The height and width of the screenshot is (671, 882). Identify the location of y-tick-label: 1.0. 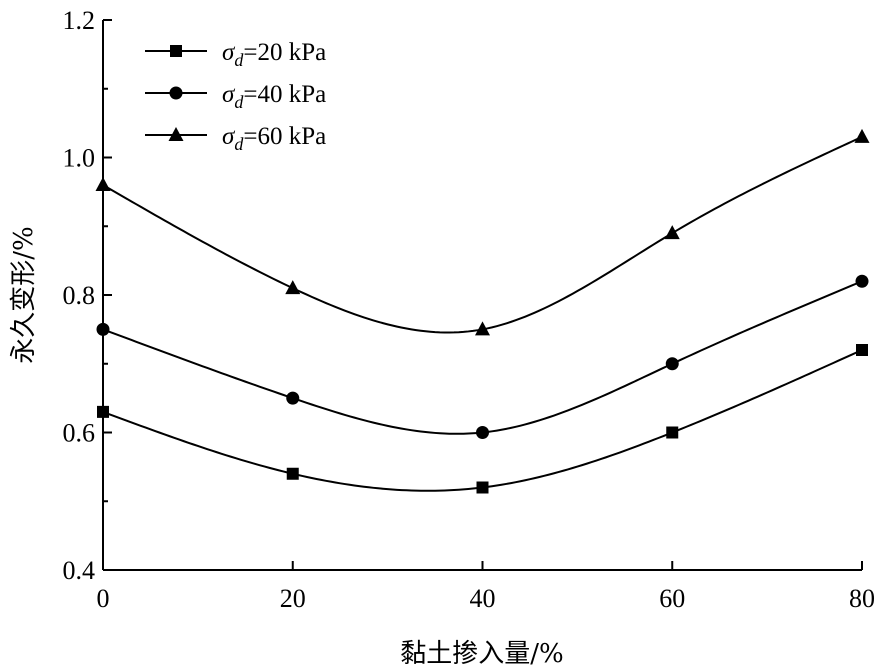
(79, 158).